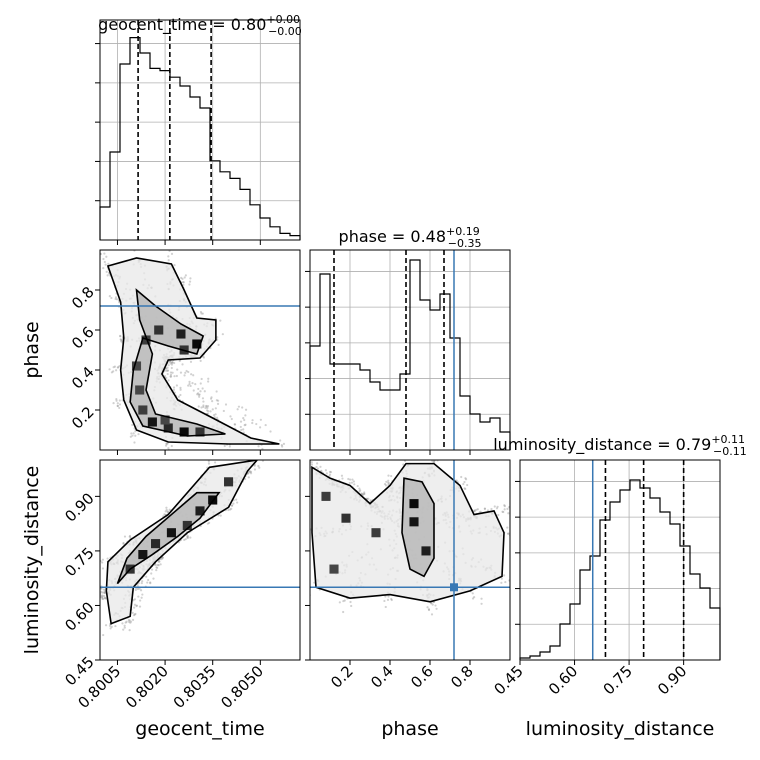 This screenshot has height=760, width=760. What do you see at coordinates (83, 338) in the screenshot?
I see `y-tick-label: 0.6` at bounding box center [83, 338].